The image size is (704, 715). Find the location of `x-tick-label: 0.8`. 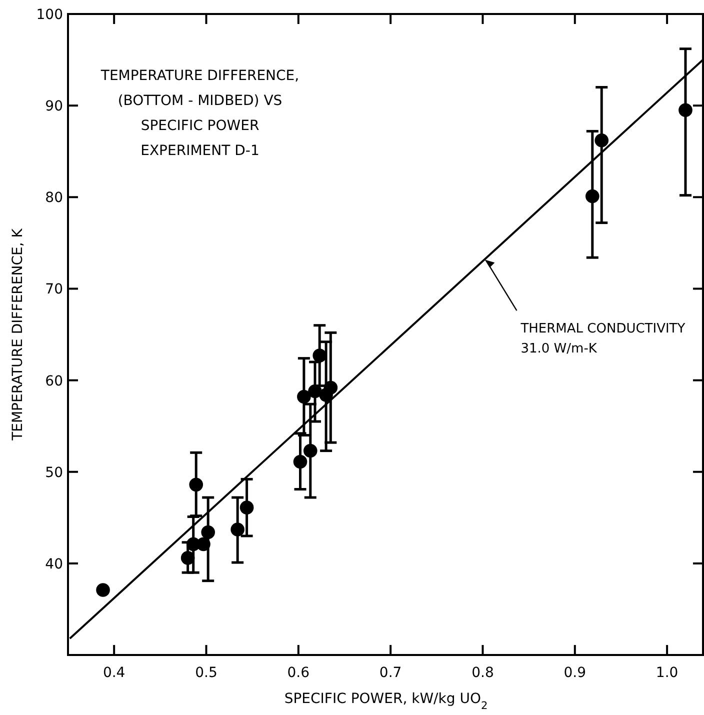

x-tick-label: 0.8 is located at coordinates (483, 673).